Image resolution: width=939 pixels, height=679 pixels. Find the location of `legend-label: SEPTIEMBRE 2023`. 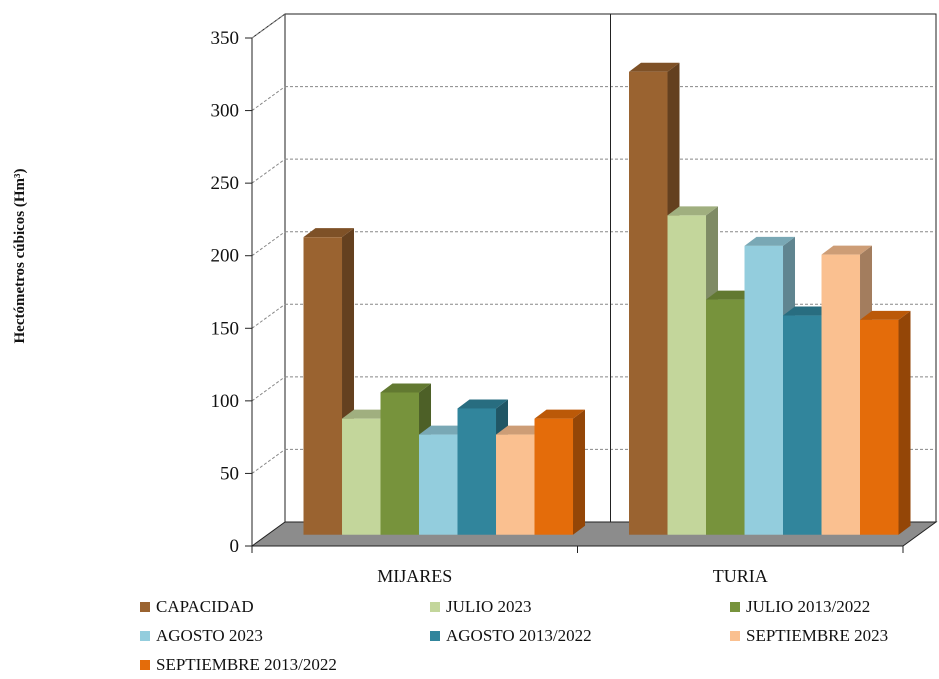

legend-label: SEPTIEMBRE 2023 is located at coordinates (817, 635).